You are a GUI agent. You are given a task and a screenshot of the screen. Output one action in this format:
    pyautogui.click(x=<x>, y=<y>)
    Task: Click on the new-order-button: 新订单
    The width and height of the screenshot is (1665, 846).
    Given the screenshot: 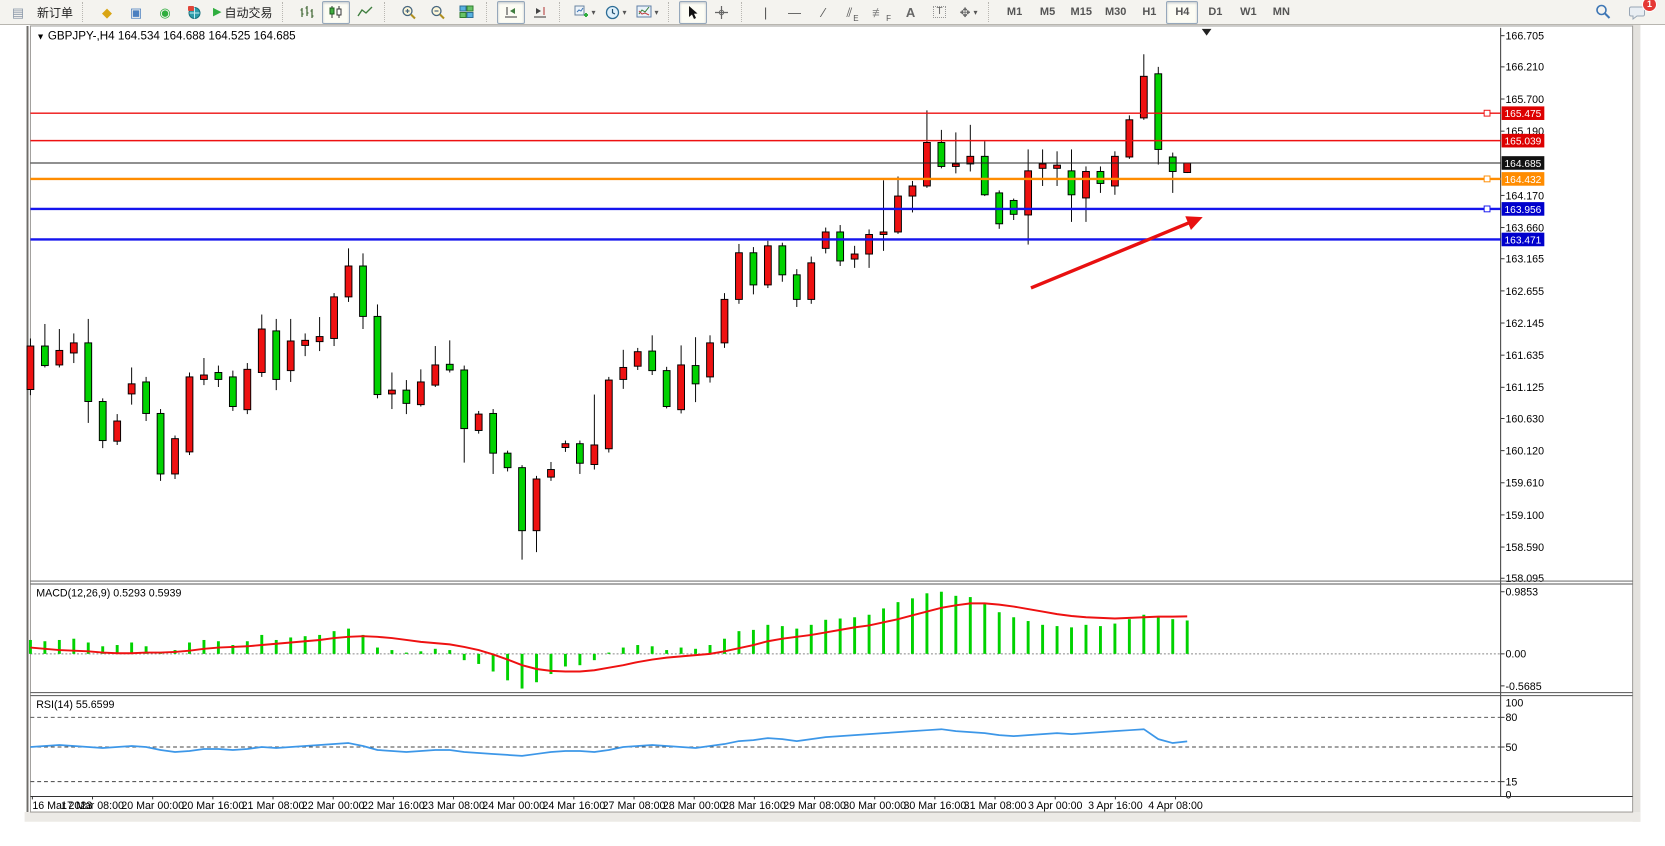 What is the action you would take?
    pyautogui.click(x=55, y=12)
    